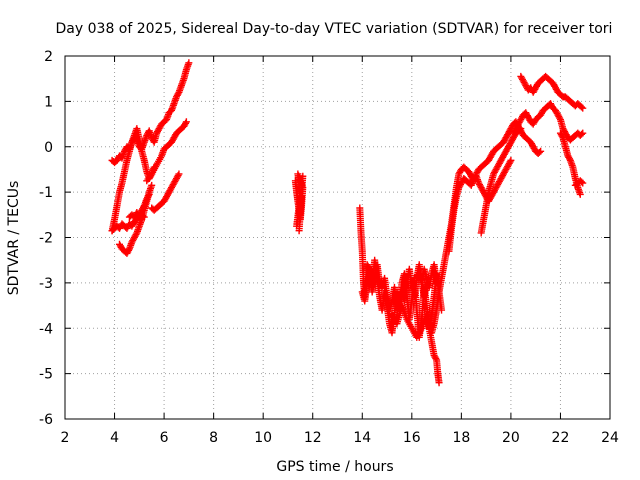 Image resolution: width=640 pixels, height=480 pixels. What do you see at coordinates (48, 57) in the screenshot?
I see `y-tick-label: 2` at bounding box center [48, 57].